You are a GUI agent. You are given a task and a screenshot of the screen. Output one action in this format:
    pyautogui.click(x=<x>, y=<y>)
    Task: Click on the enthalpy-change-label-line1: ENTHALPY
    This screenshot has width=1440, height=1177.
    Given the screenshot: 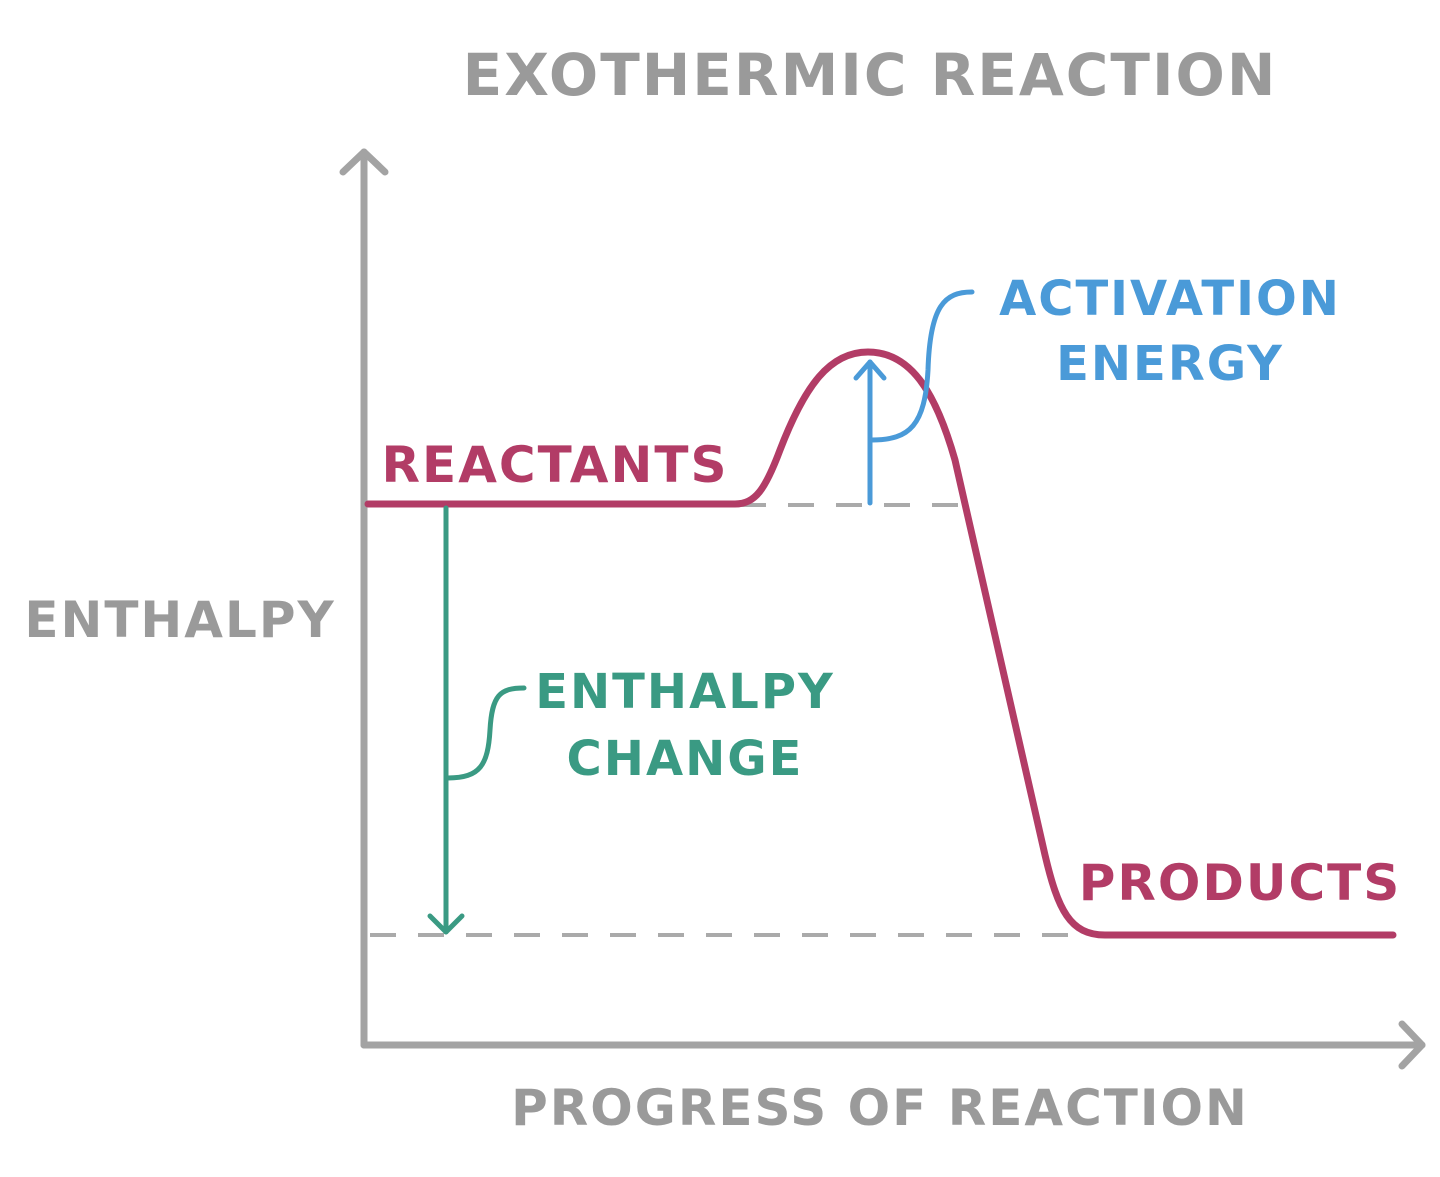 What is the action you would take?
    pyautogui.click(x=685, y=692)
    